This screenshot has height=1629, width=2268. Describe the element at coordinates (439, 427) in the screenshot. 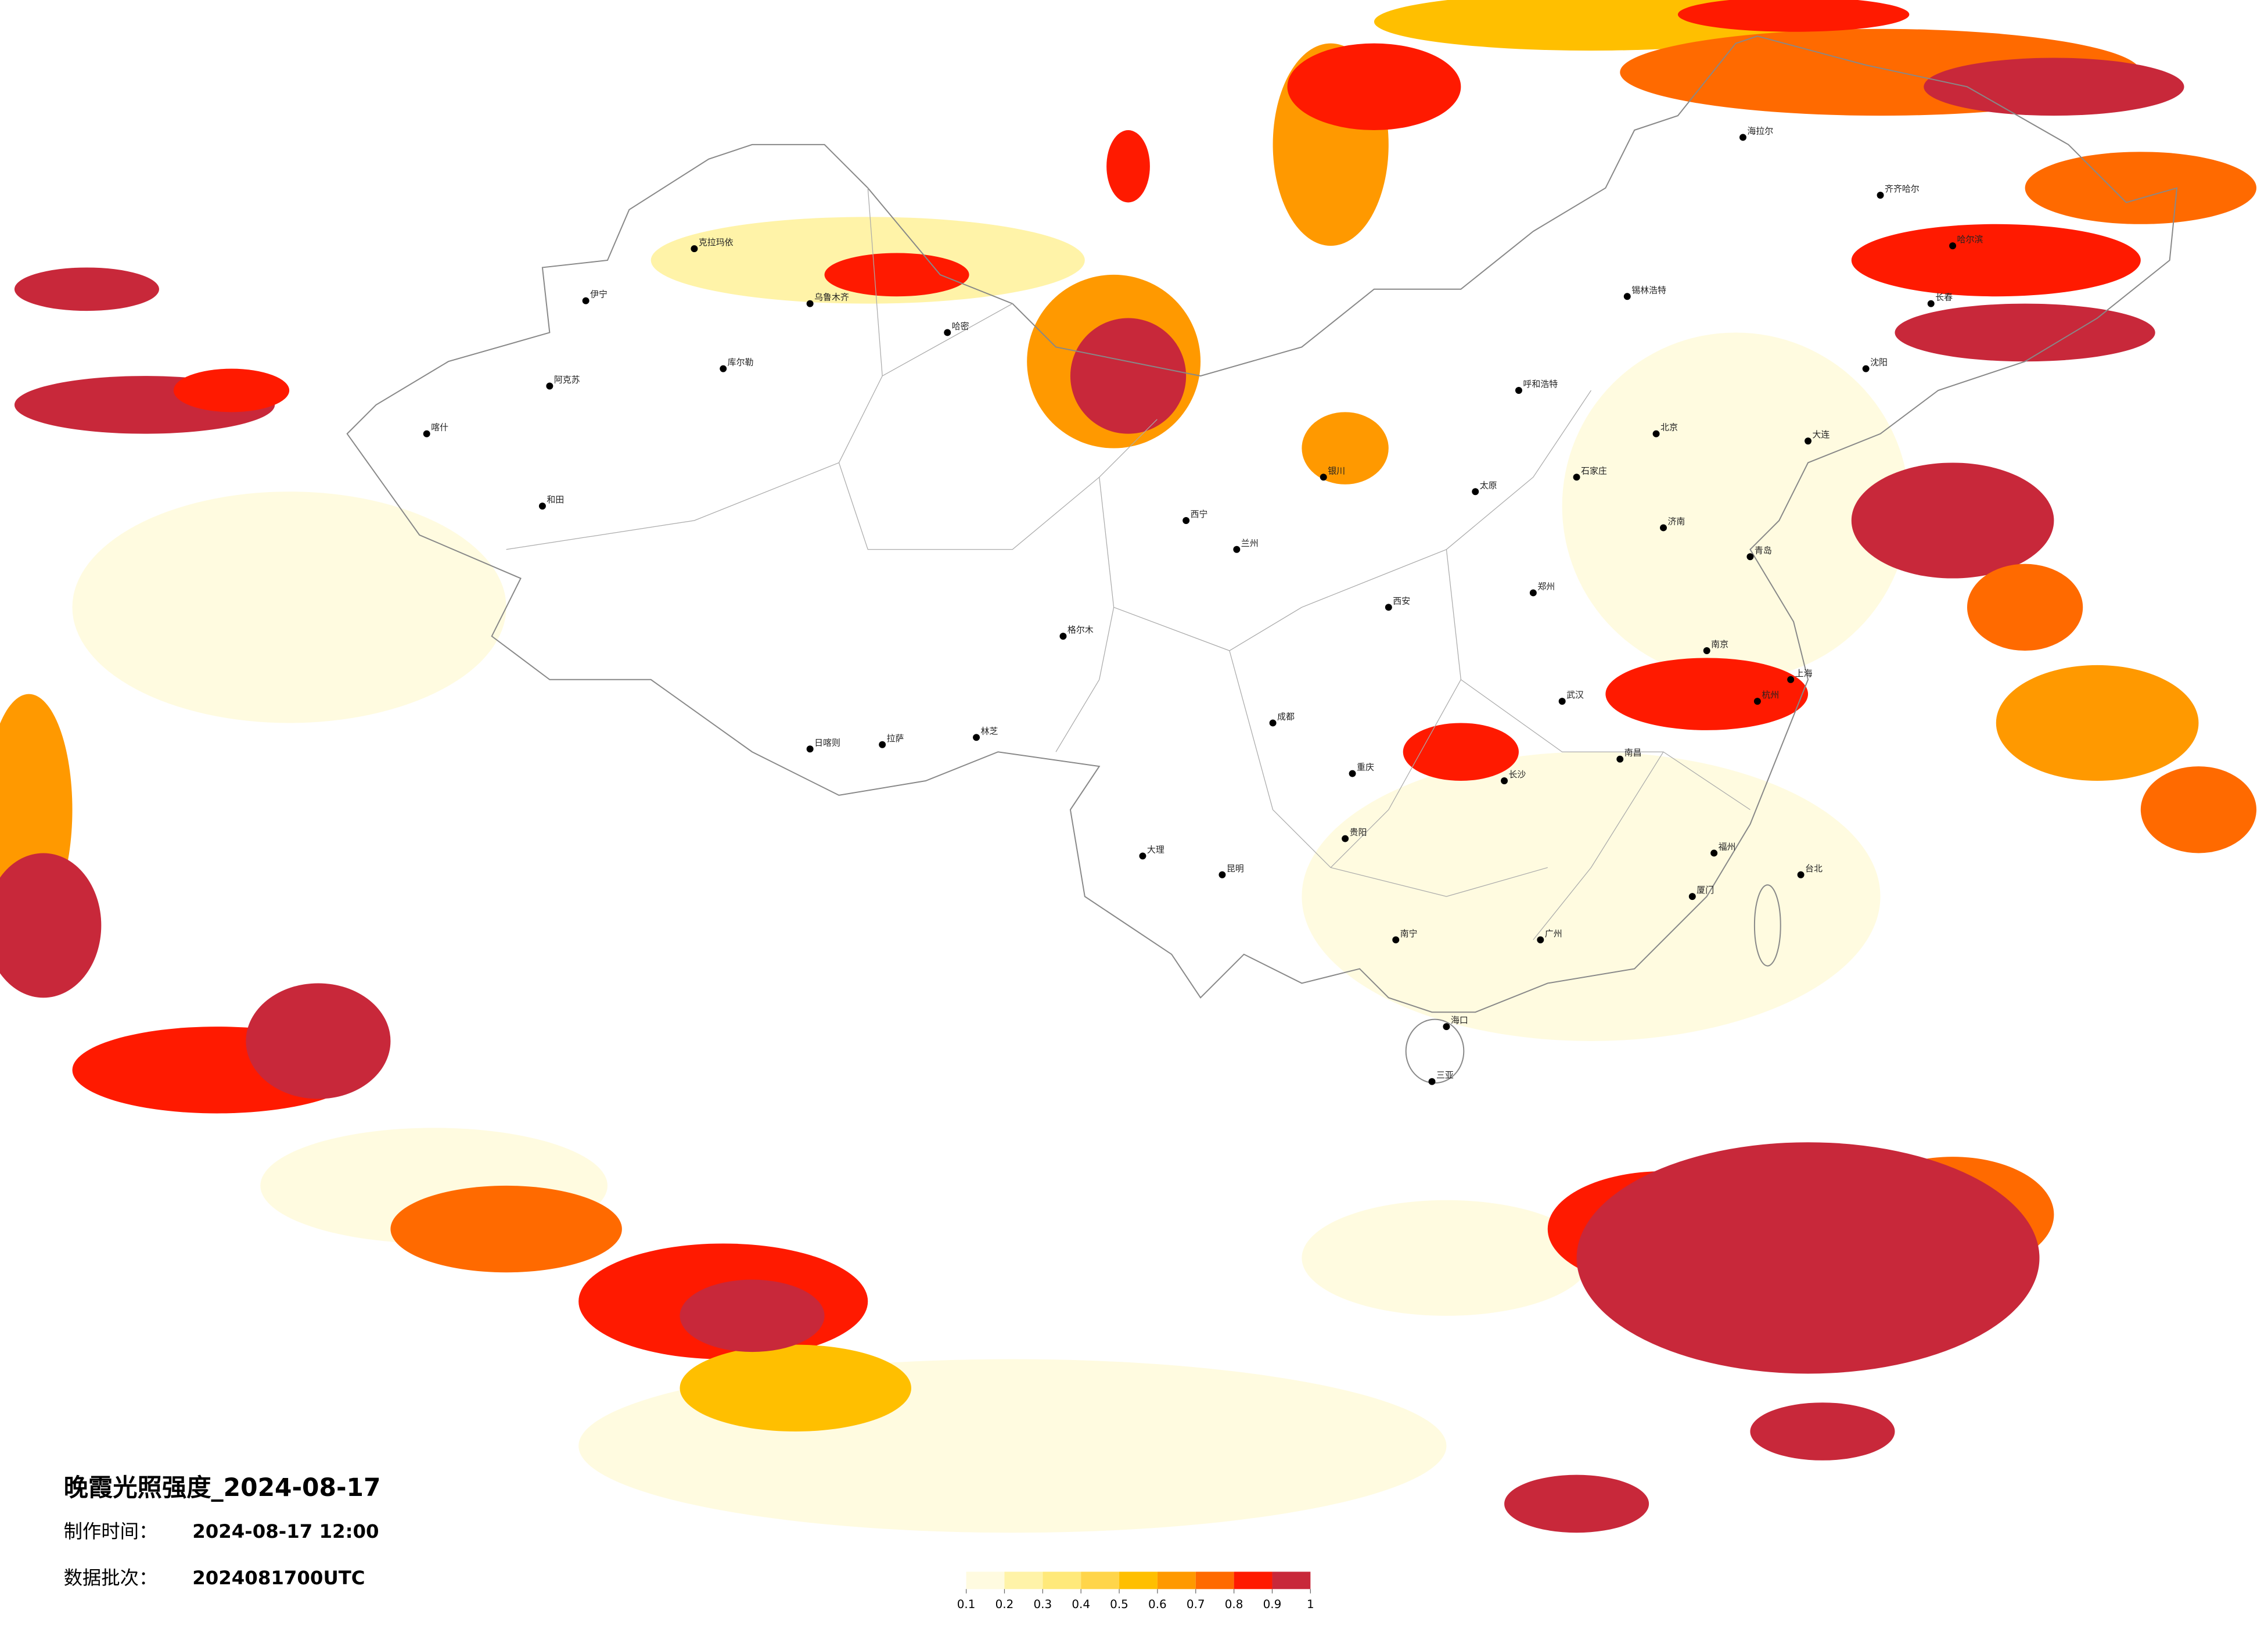

I see `city-label: 喀什` at that location.